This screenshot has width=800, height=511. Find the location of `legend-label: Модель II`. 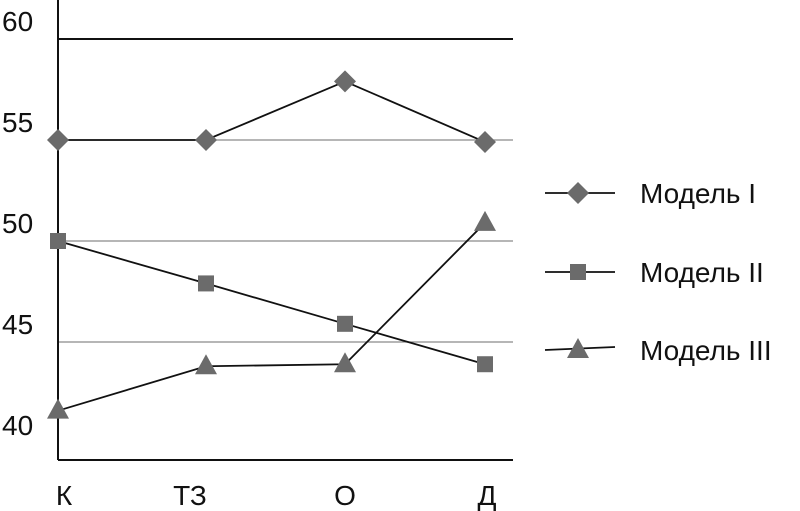

legend-label: Модель II is located at coordinates (702, 272).